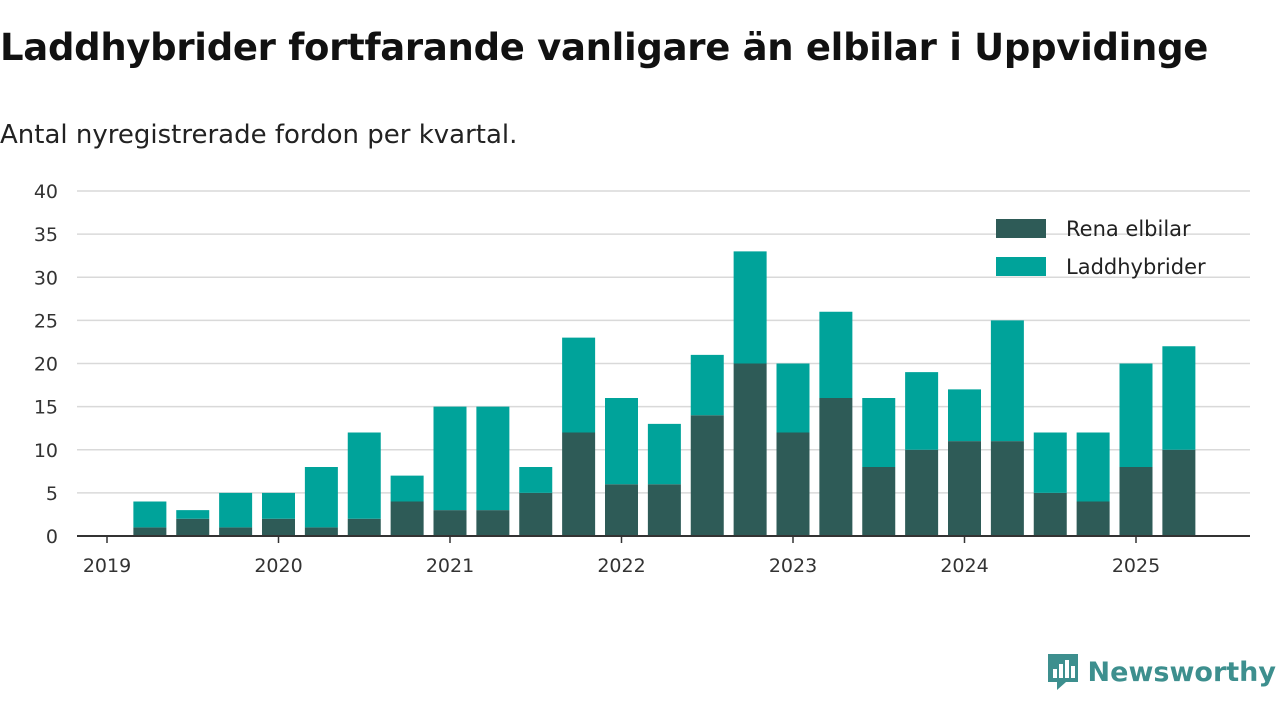  I want to click on y-tick-label: 0, so click(52, 537).